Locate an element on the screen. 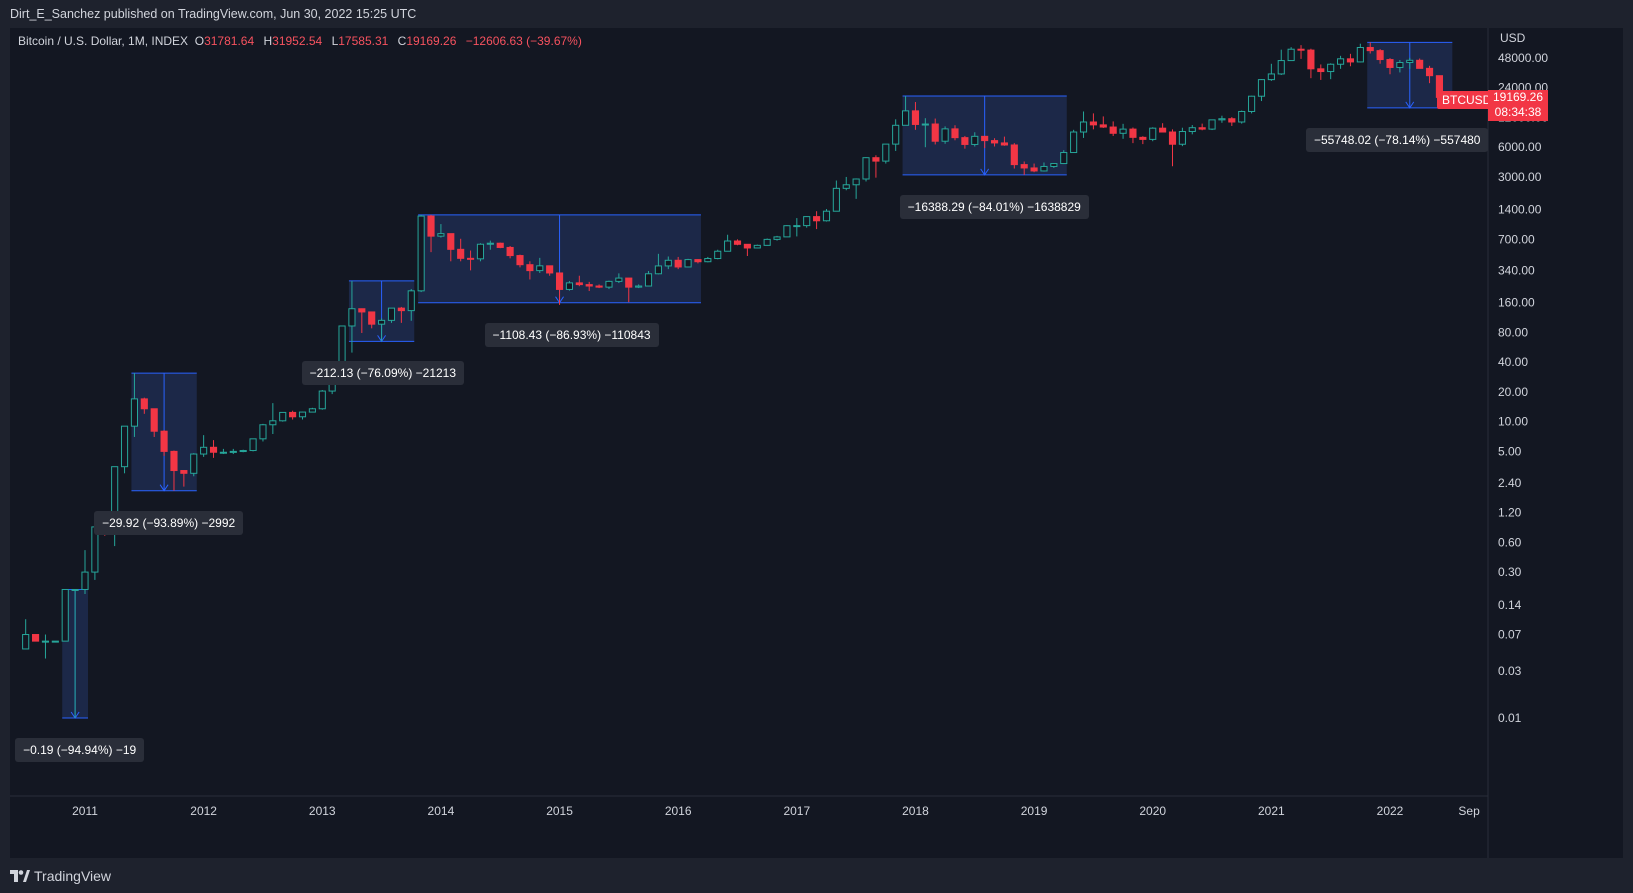 Image resolution: width=1633 pixels, height=893 pixels. time-tick: 2012 is located at coordinates (203, 811).